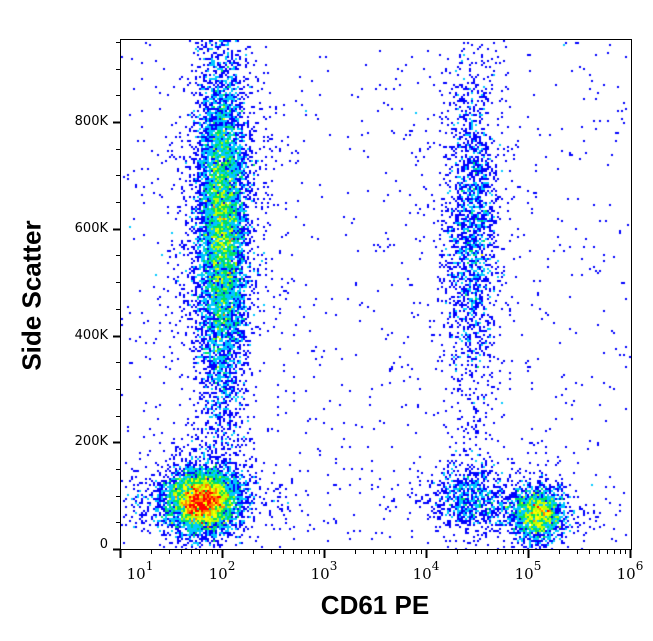 This screenshot has width=653, height=641. Describe the element at coordinates (103, 544) in the screenshot. I see `y-tick-label: 0` at that location.